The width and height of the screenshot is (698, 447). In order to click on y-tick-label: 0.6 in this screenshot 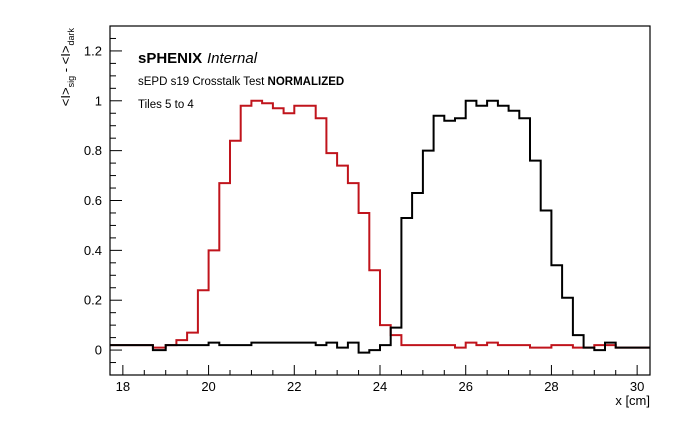, I will do `click(93, 200)`.